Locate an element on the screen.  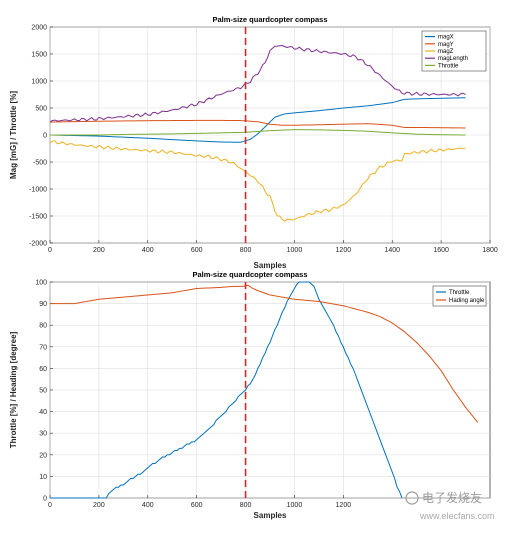
chart-top-series-magy is located at coordinates (257, 124).